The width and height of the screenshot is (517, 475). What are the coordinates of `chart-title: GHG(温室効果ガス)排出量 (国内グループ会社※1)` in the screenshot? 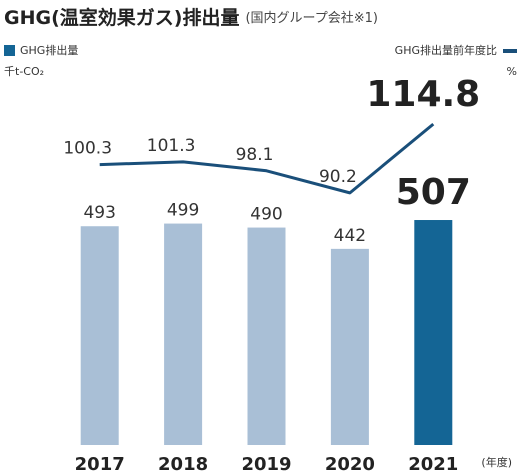 It's located at (191, 17).